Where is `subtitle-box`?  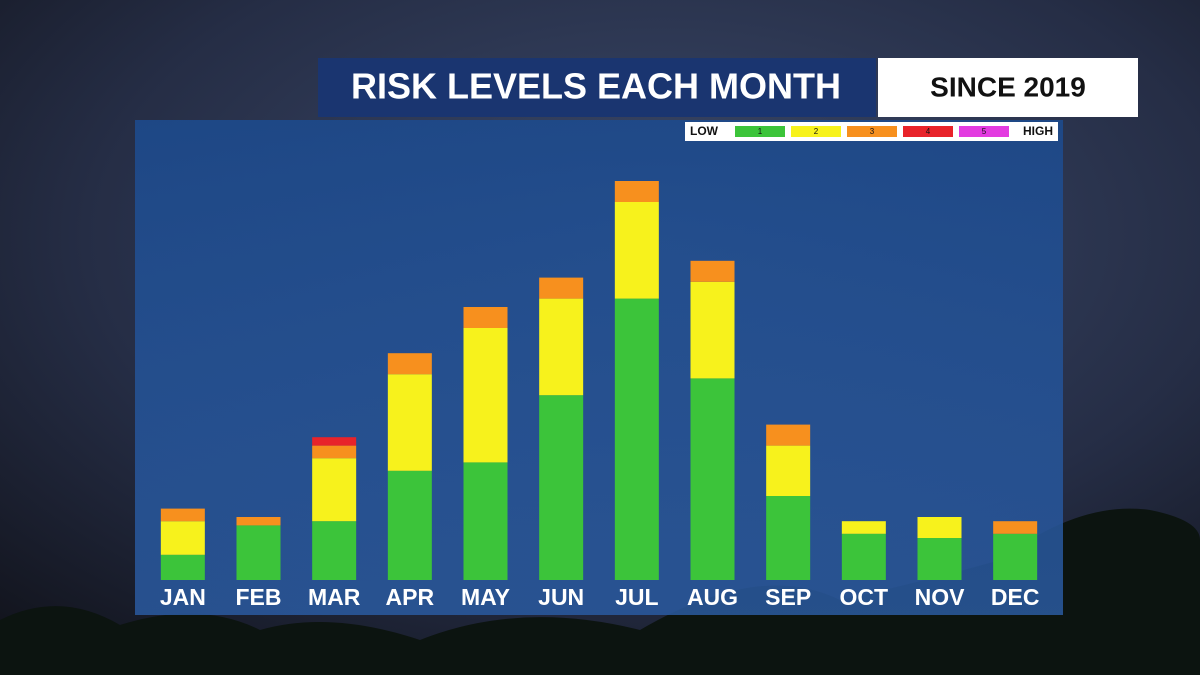
subtitle-box is located at coordinates (1008, 87).